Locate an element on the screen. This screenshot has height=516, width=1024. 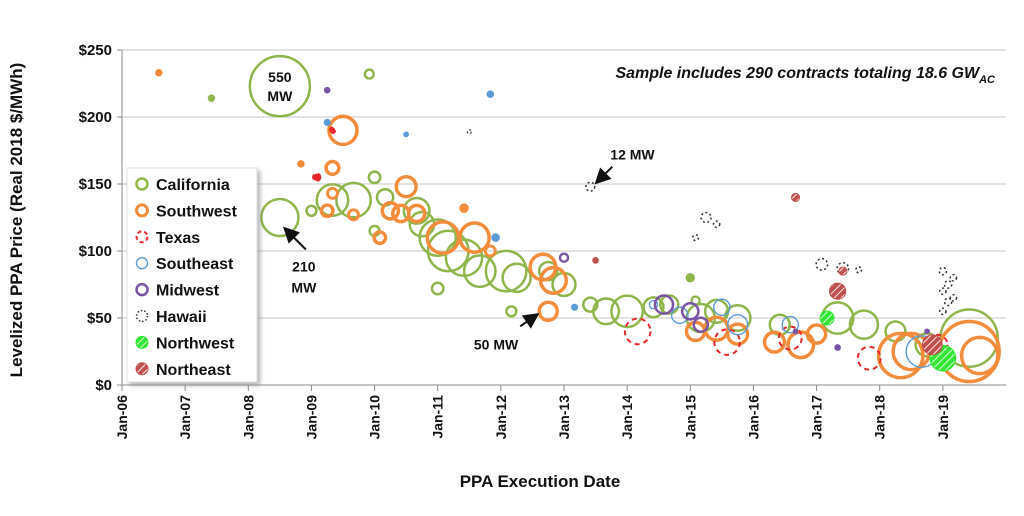
annotation-50mw-arrow is located at coordinates (529, 321).